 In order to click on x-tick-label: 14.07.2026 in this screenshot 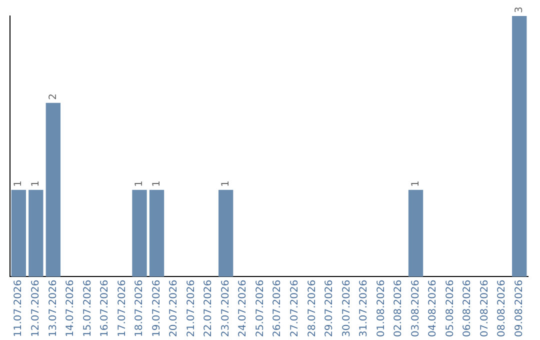, I will do `click(70, 309)`.